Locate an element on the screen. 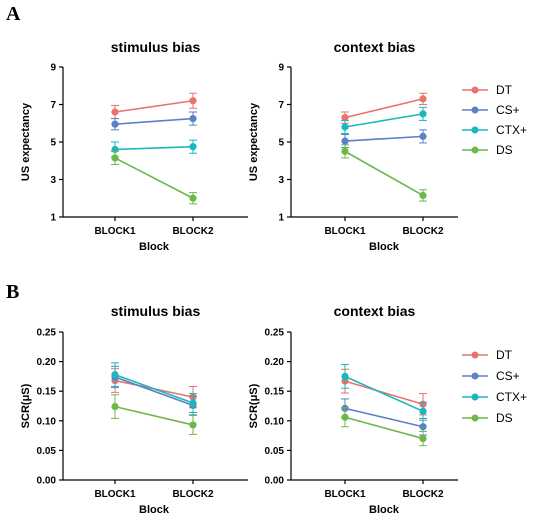 The height and width of the screenshot is (521, 550). chart-title: context bias is located at coordinates (375, 311).